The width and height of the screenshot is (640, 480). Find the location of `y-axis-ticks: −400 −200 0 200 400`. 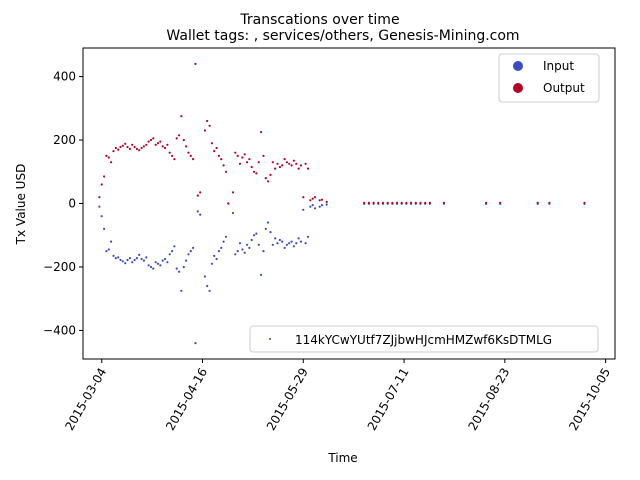

y-axis-ticks: −400 −200 0 200 400 is located at coordinates (63, 203).